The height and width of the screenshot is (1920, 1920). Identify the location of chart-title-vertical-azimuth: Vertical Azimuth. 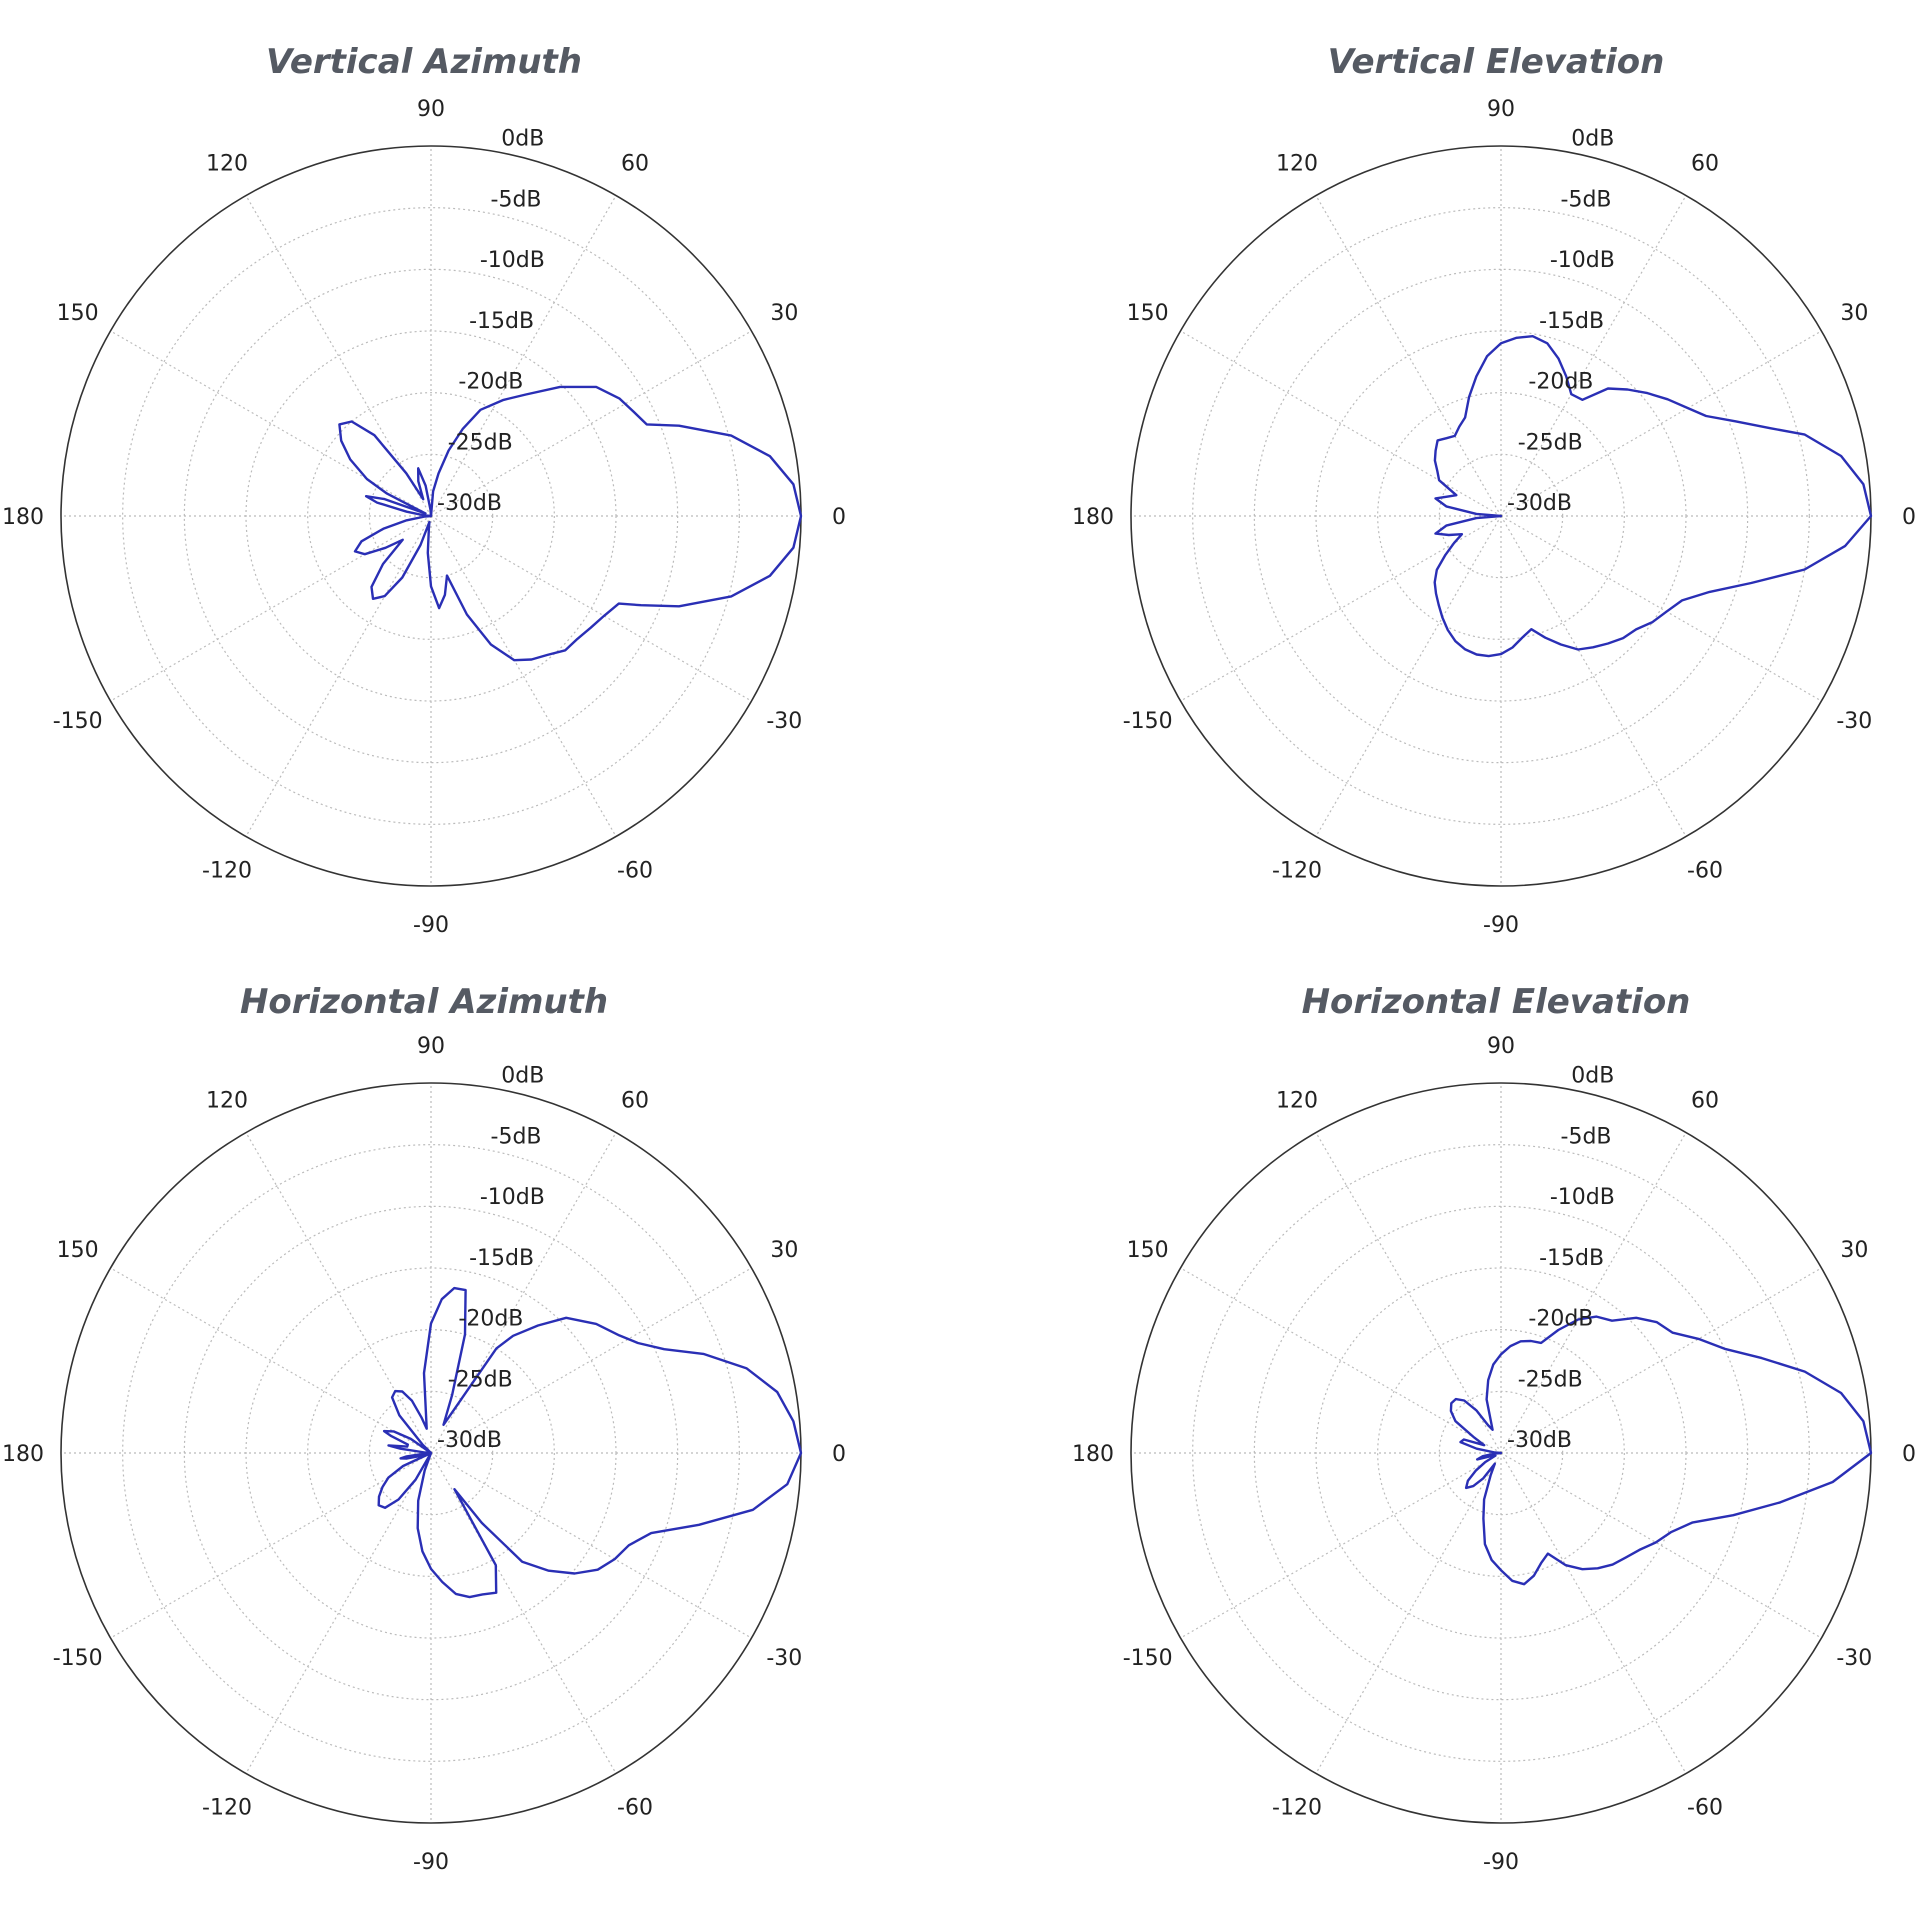
(423, 62).